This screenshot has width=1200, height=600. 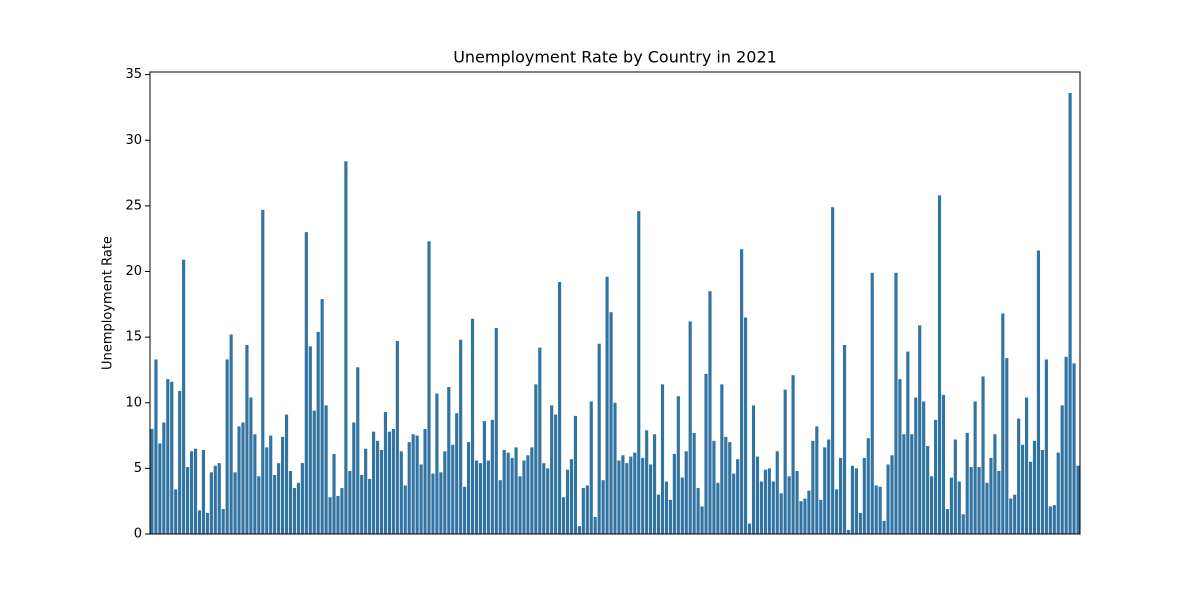 I want to click on chart-title: Unemployment Rate by Country in 2021, so click(x=615, y=57).